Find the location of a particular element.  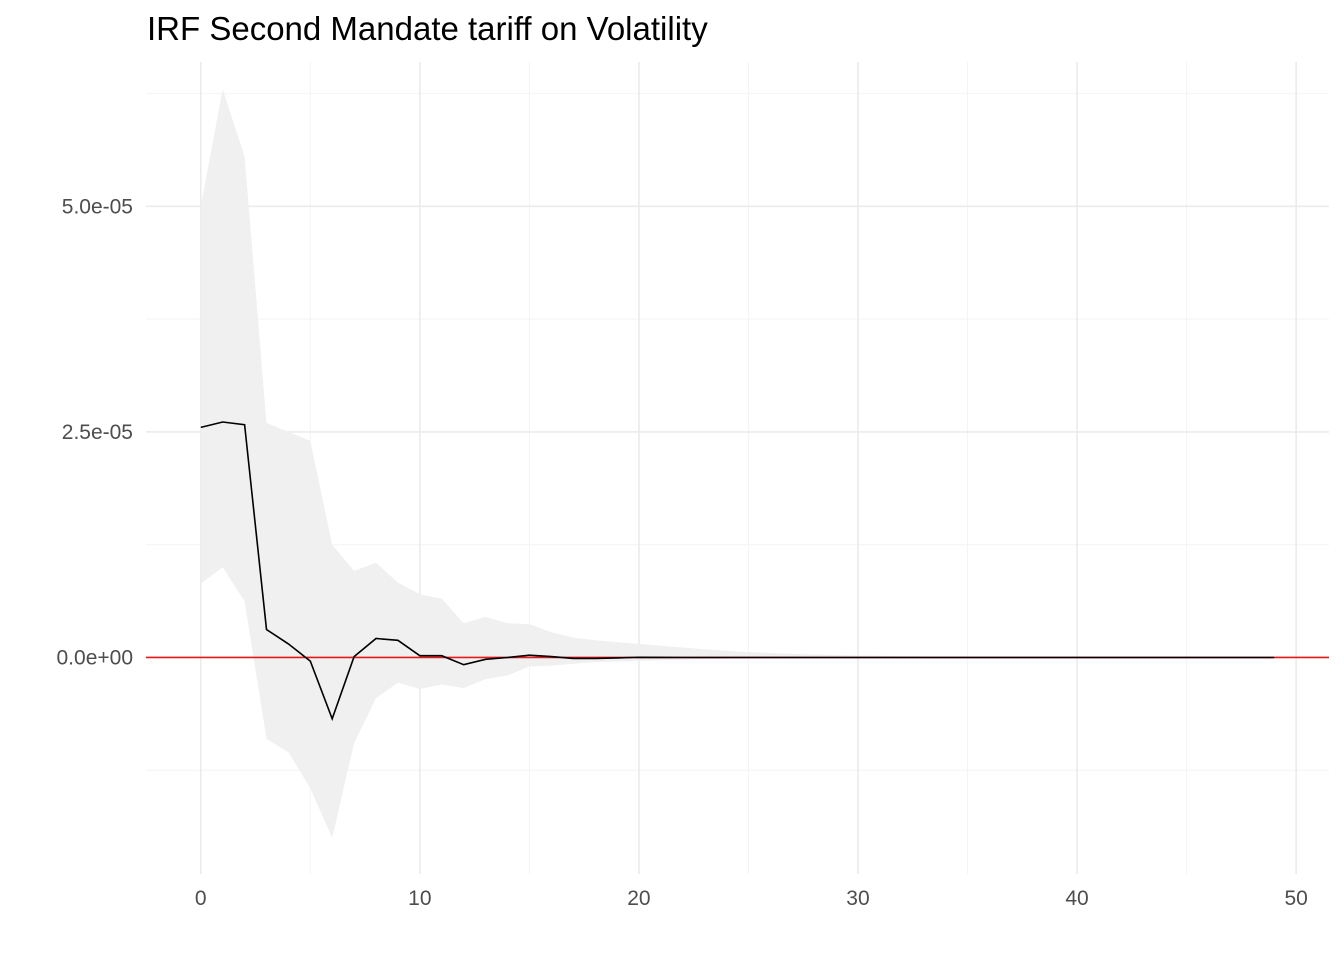

x-tick-label: 30 is located at coordinates (857, 898).